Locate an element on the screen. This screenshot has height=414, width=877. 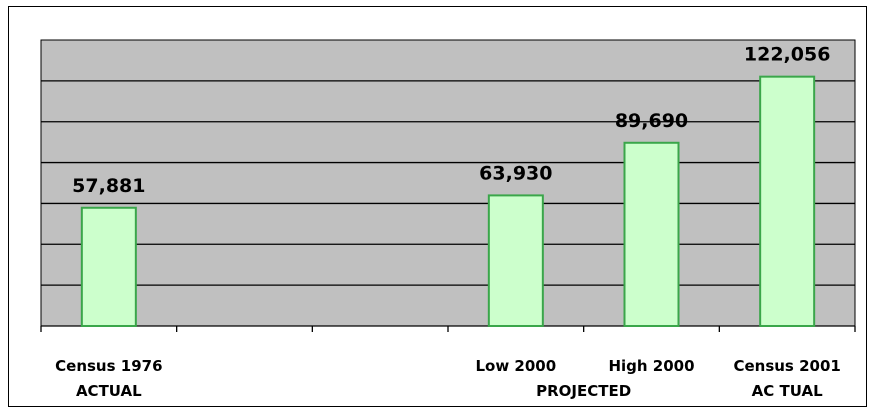
bar-value-label: 89,690 is located at coordinates (651, 121).